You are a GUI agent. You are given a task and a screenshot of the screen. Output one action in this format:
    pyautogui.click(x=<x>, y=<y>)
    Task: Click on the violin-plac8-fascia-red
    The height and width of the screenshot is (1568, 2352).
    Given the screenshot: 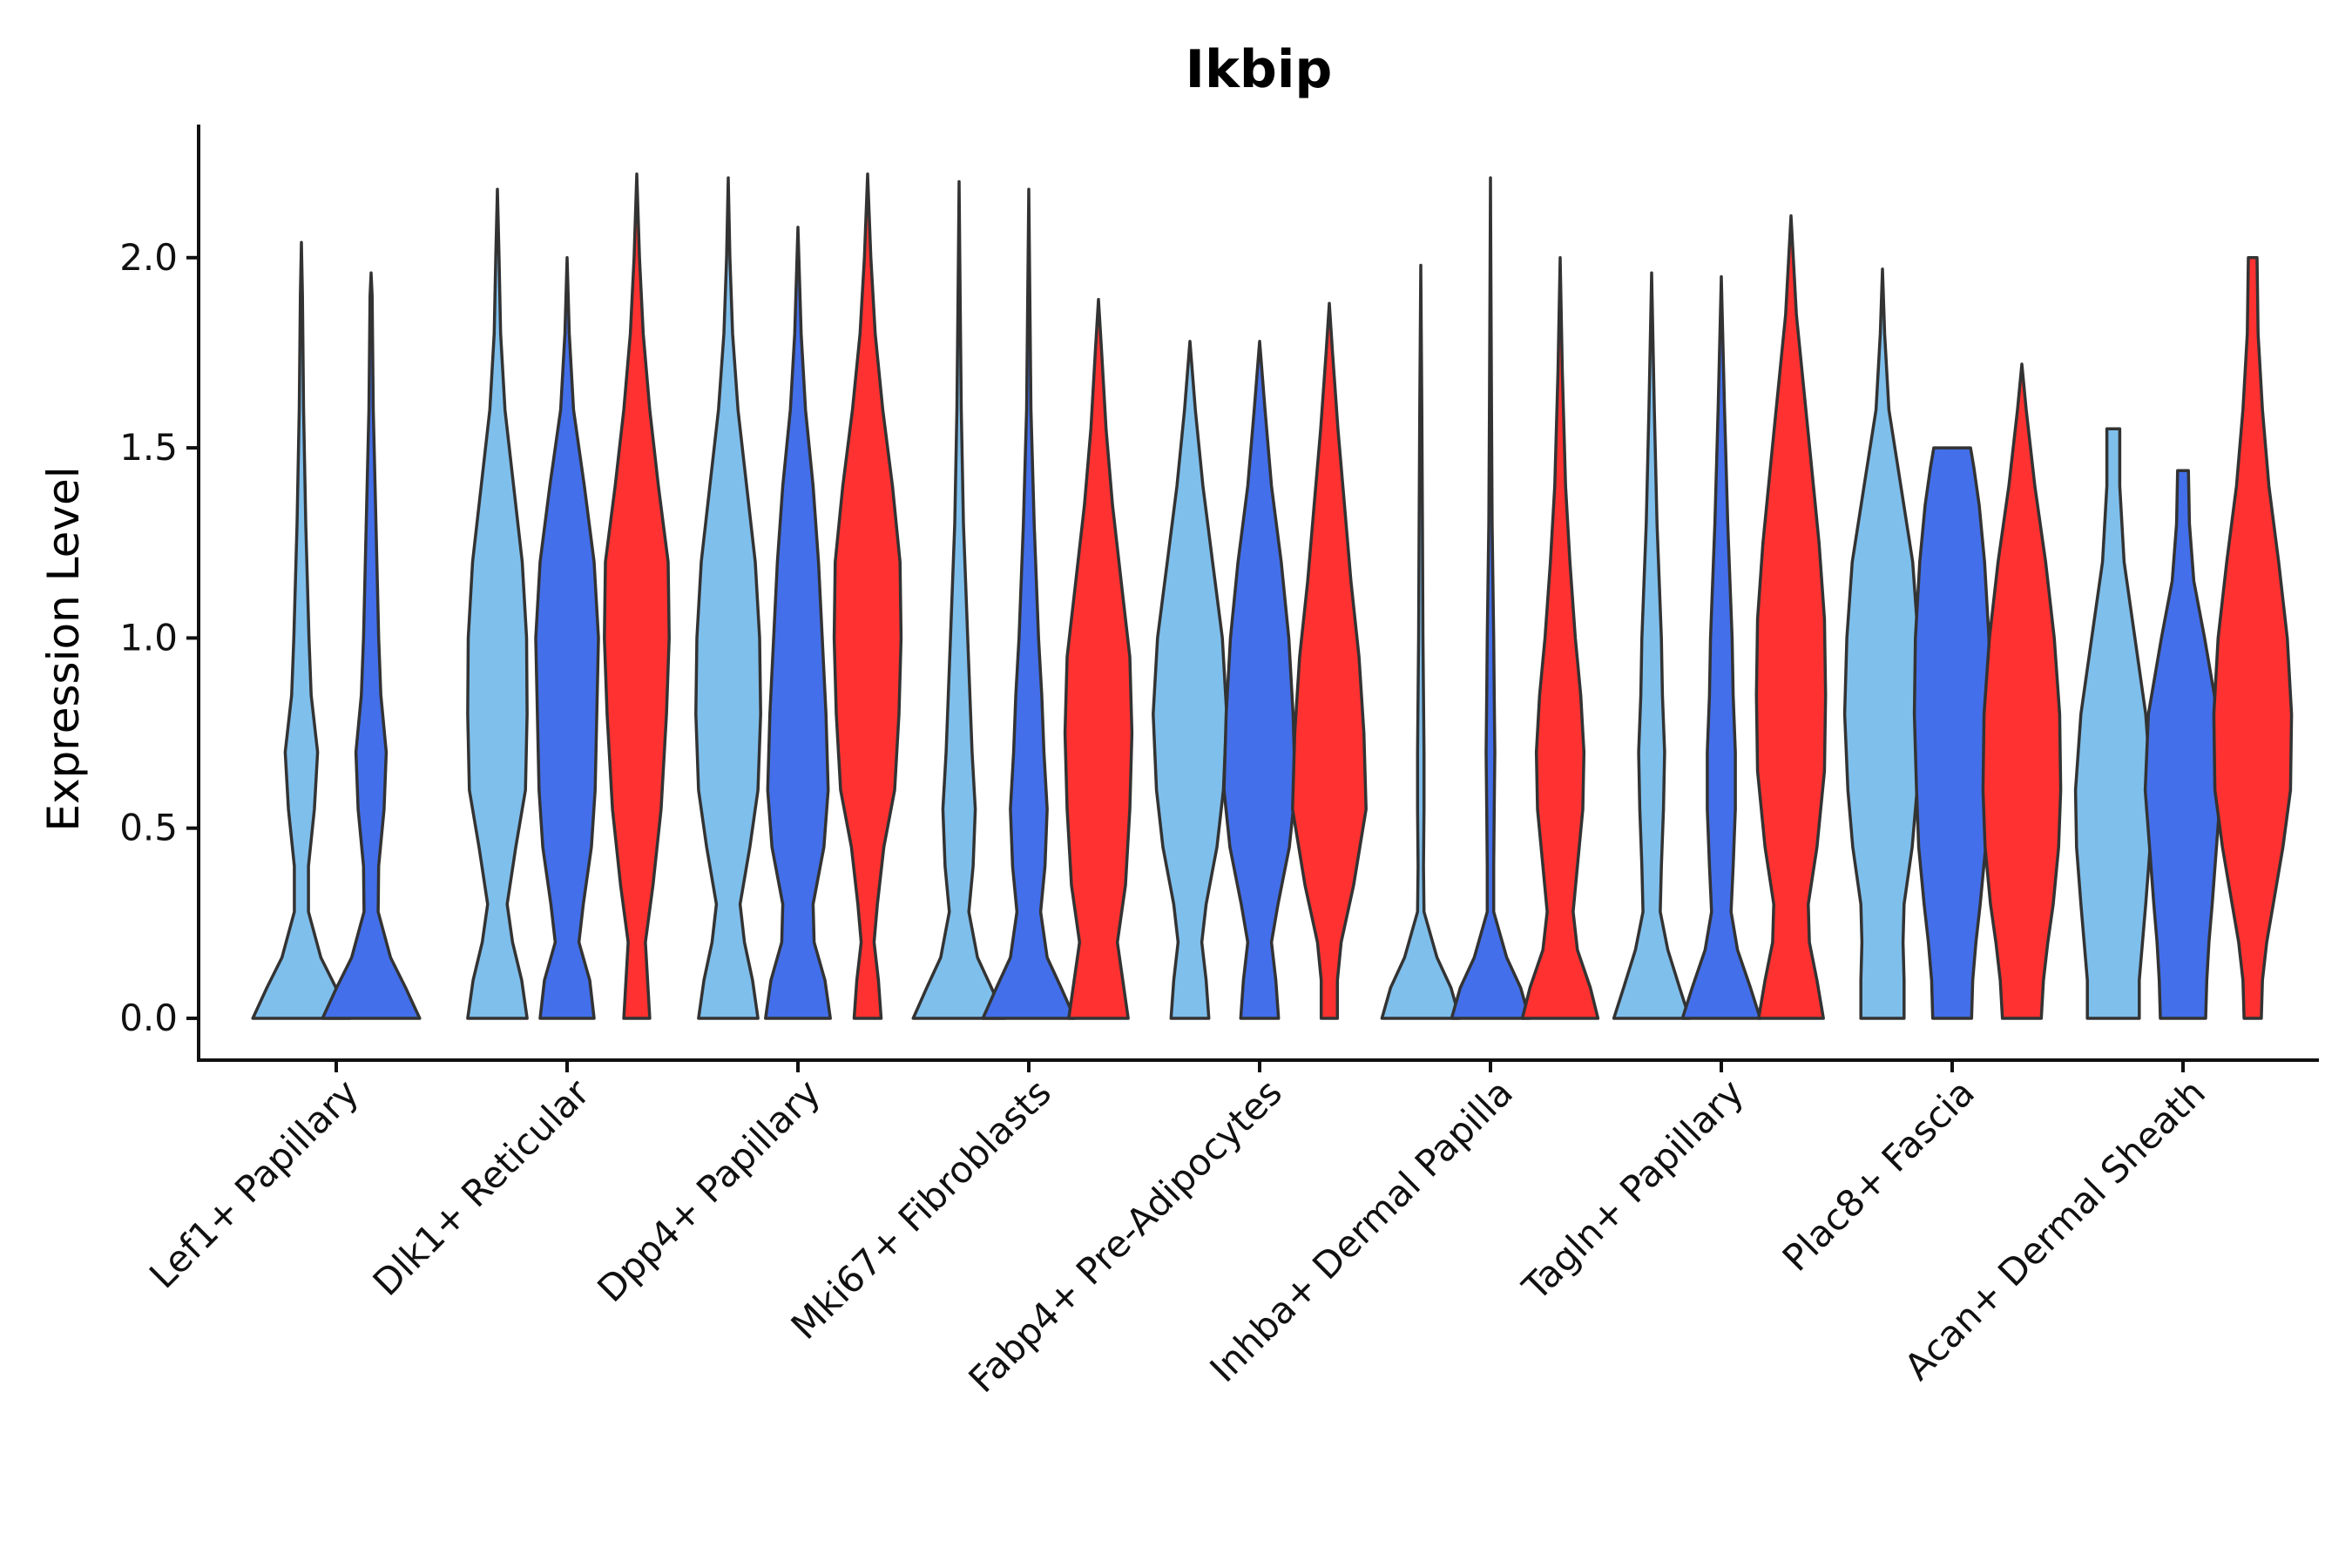 What is the action you would take?
    pyautogui.click(x=2022, y=691)
    